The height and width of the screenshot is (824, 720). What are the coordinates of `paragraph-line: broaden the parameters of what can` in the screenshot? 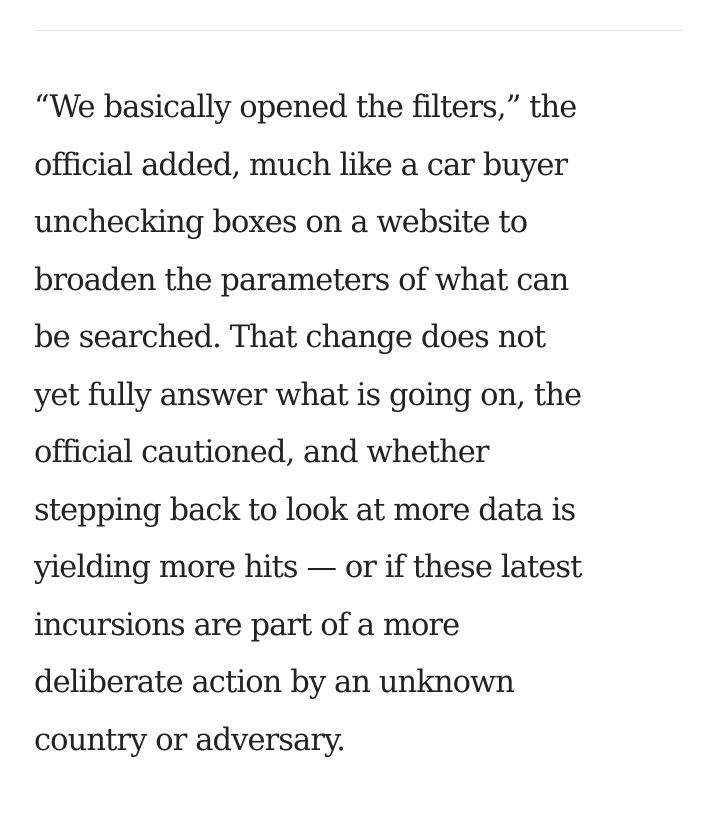 It's located at (301, 280).